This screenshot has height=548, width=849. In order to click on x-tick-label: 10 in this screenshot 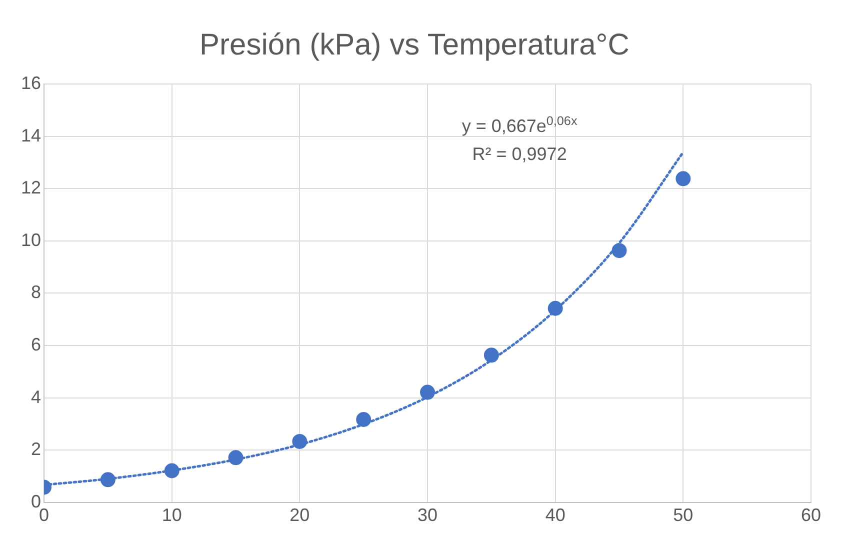, I will do `click(172, 515)`.